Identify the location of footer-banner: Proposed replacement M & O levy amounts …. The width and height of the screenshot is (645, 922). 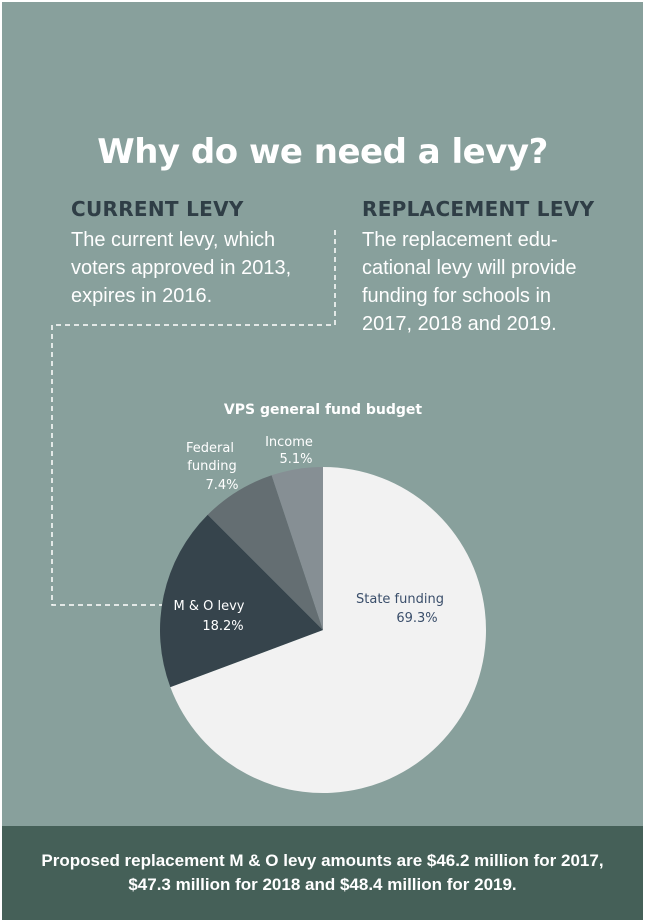
(322, 873).